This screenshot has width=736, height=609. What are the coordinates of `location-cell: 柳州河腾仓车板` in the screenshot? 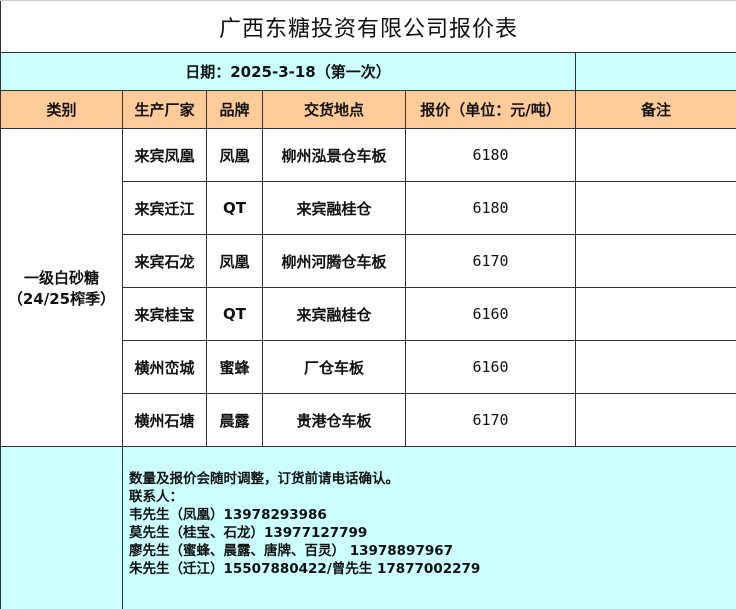 It's located at (334, 261).